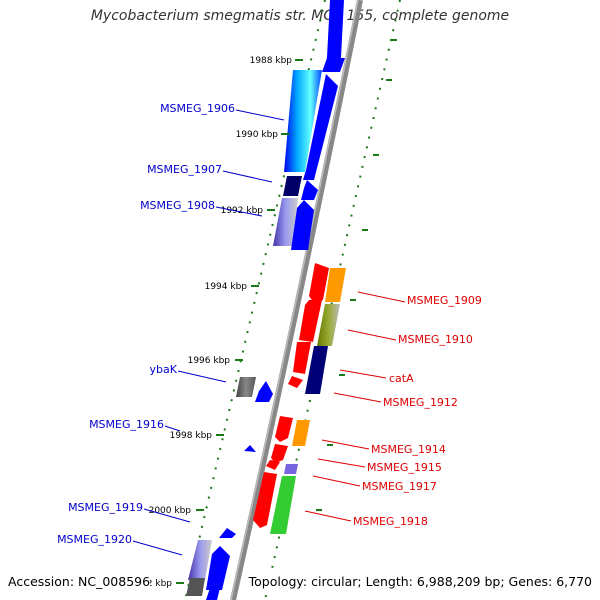  I want to click on scale-tick: 2000 kbp, so click(176, 511).